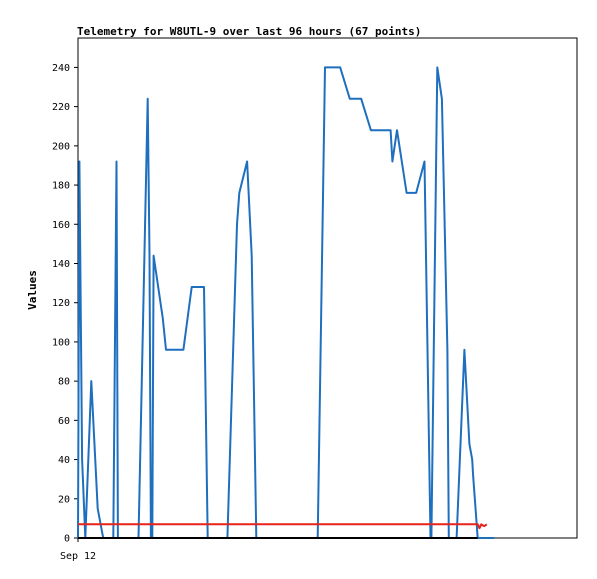  I want to click on y-tick-label: 200, so click(61, 146).